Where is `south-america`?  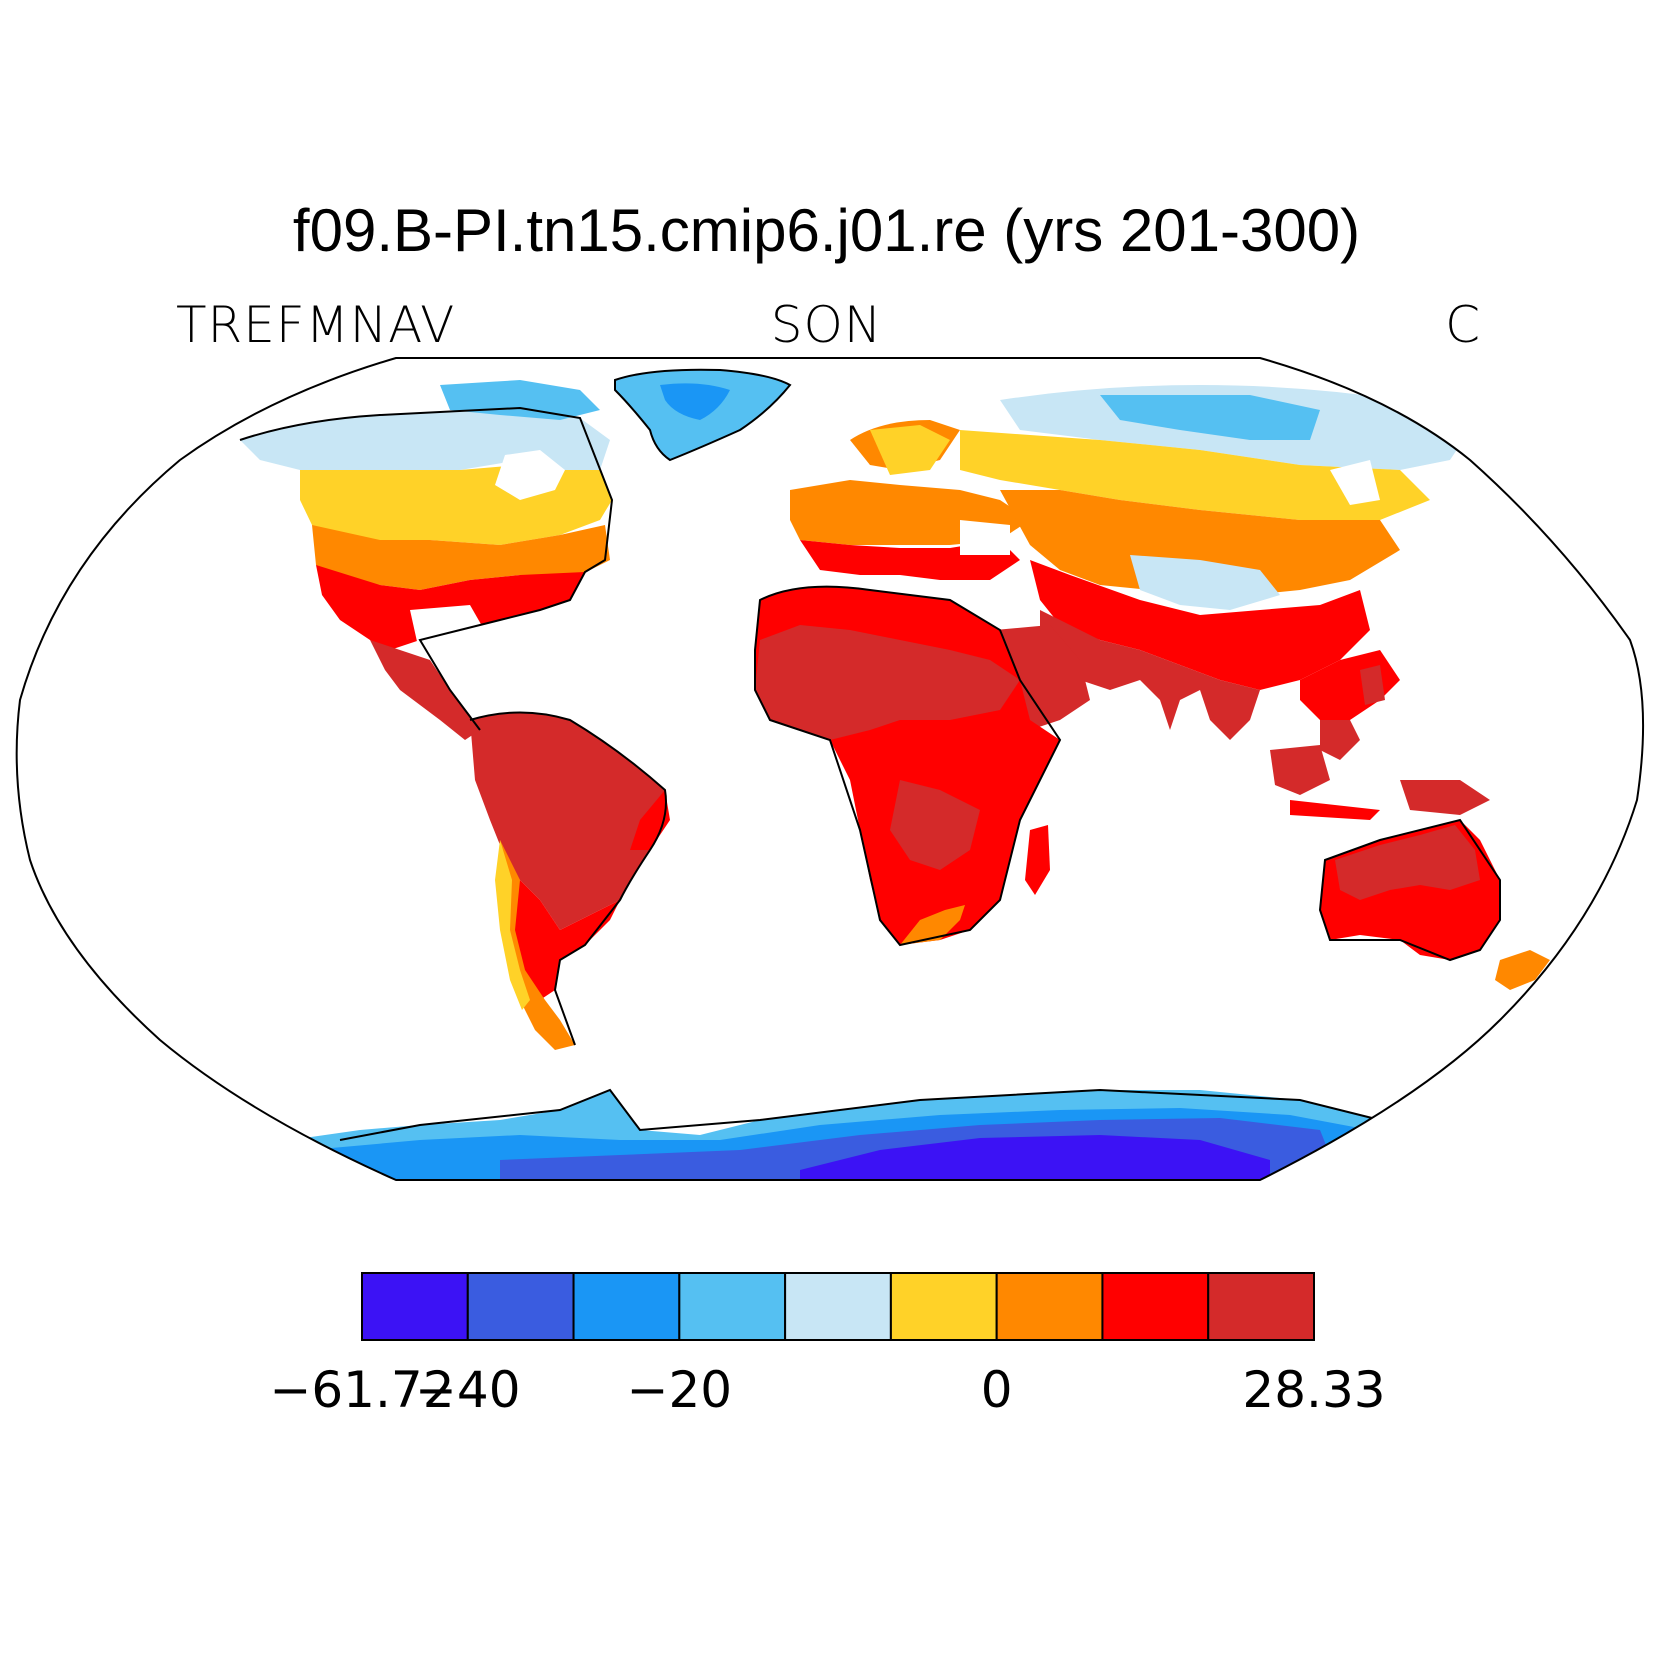
south-america is located at coordinates (570, 881).